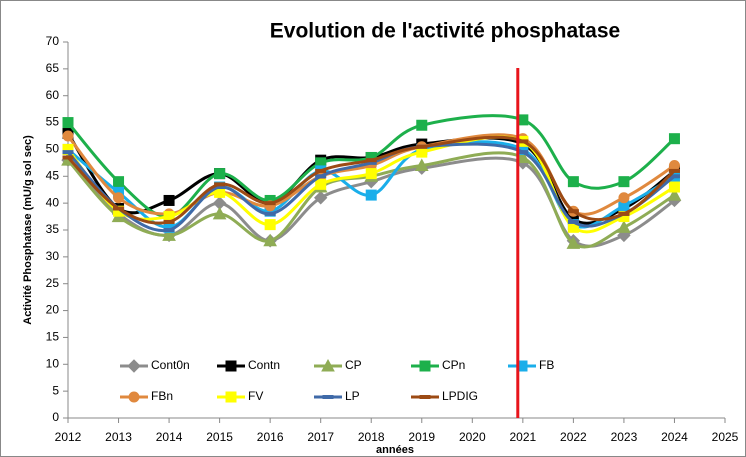 This screenshot has height=457, width=746. I want to click on y-tick-label: 20, so click(53, 310).